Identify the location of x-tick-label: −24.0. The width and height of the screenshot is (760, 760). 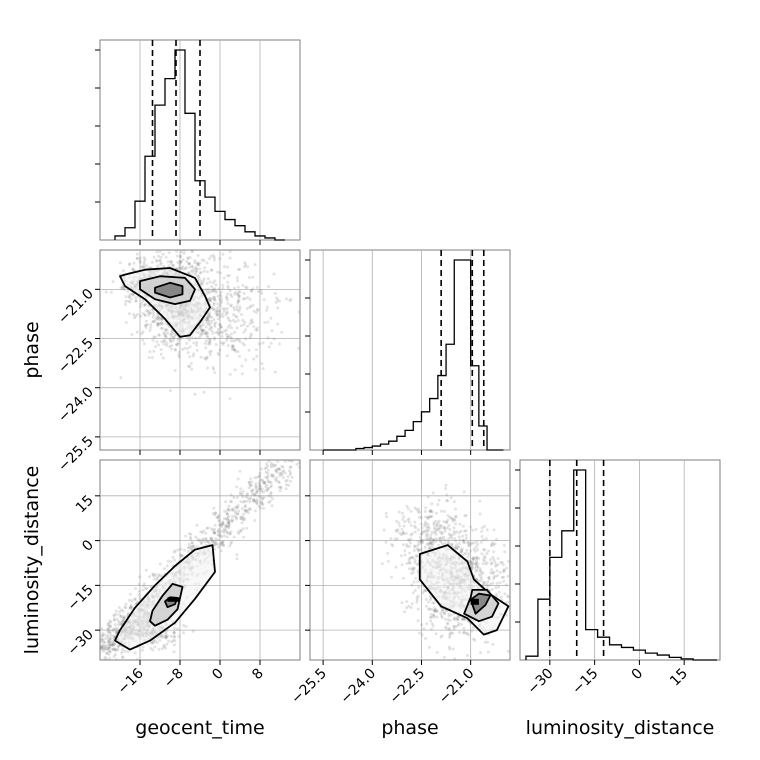
(358, 687).